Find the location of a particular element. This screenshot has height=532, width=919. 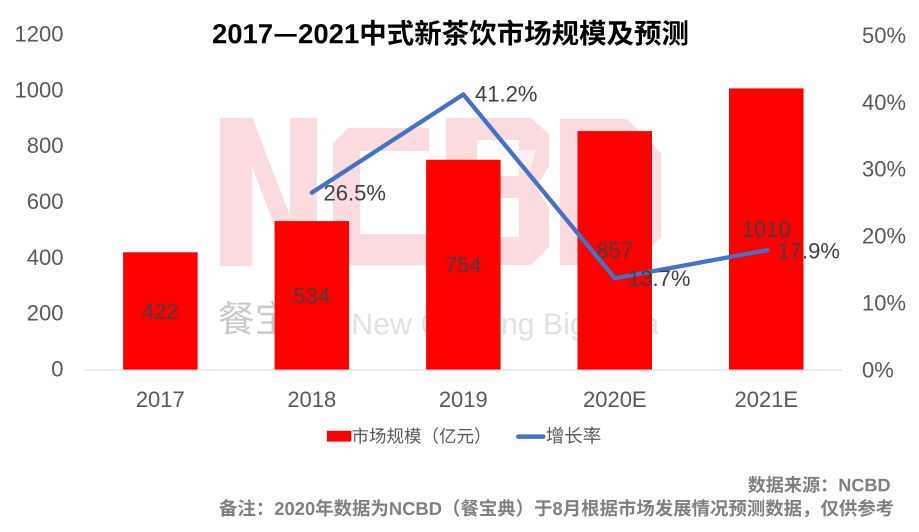

svg-text: 2020E is located at coordinates (615, 399).